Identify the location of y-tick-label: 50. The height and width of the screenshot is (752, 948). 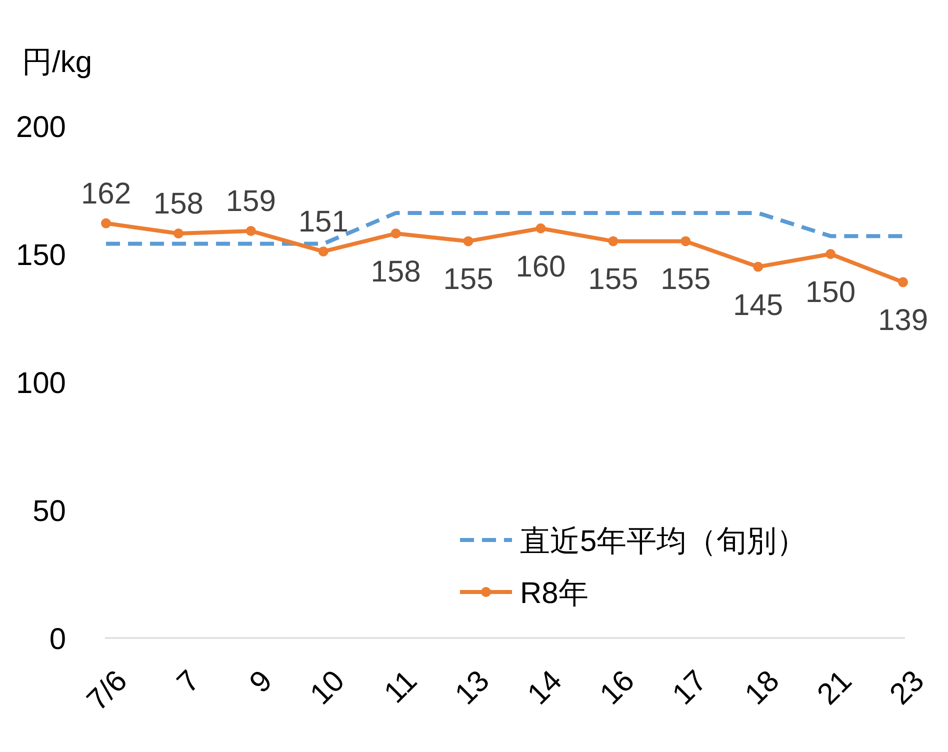
(49, 511).